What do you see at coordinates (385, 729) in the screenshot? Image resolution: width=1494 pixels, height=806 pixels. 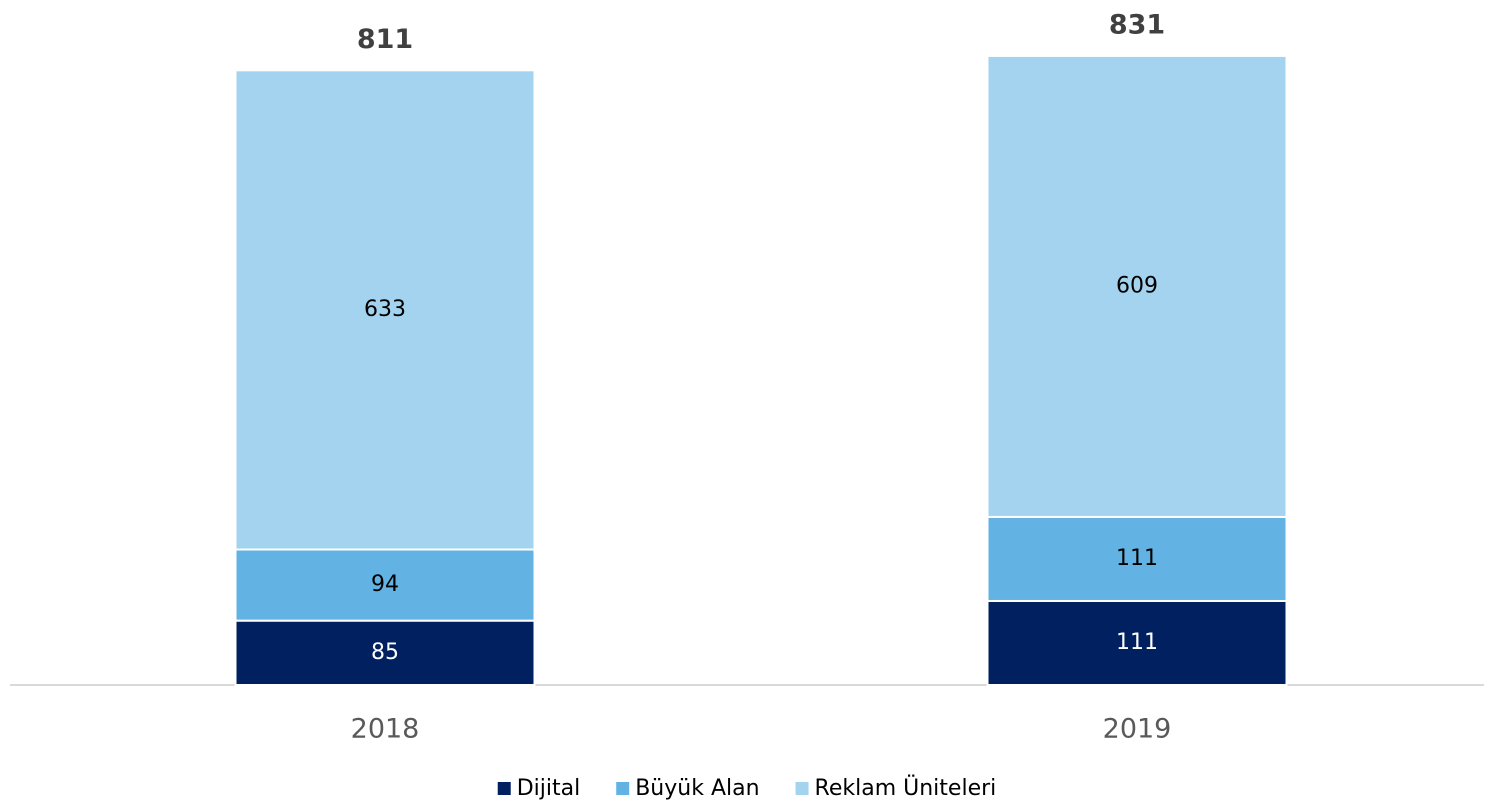 I see `x-tick-label: 2018` at bounding box center [385, 729].